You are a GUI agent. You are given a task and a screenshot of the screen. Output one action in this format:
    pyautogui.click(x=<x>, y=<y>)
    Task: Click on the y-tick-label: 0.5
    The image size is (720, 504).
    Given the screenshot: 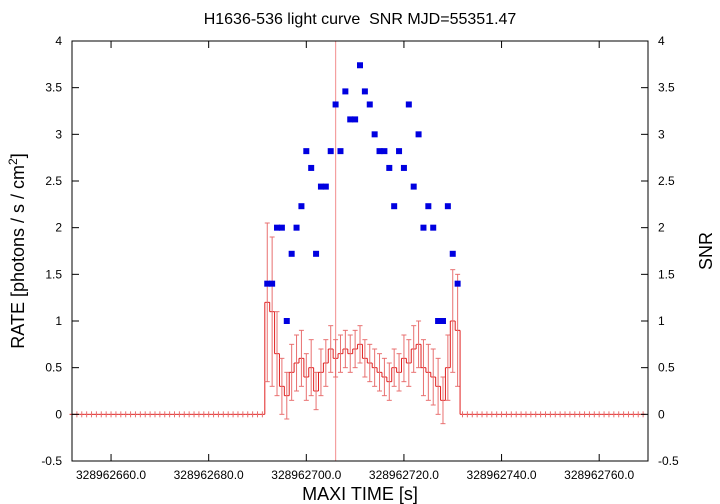 What is the action you would take?
    pyautogui.click(x=53, y=368)
    